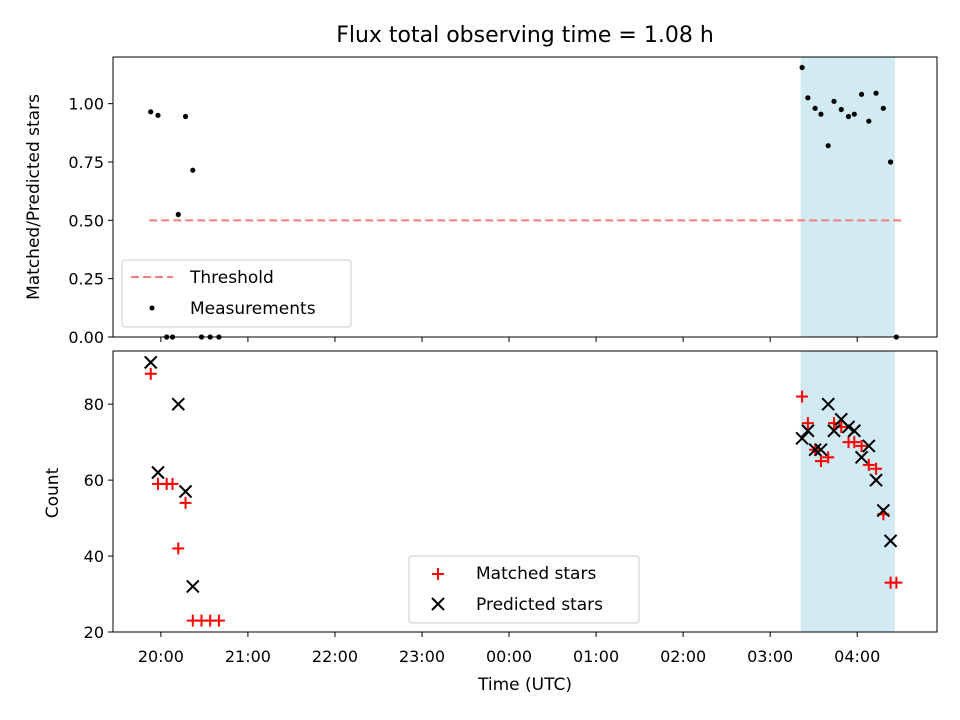  What do you see at coordinates (231, 278) in the screenshot?
I see `legend-threshold-label: Threshold` at bounding box center [231, 278].